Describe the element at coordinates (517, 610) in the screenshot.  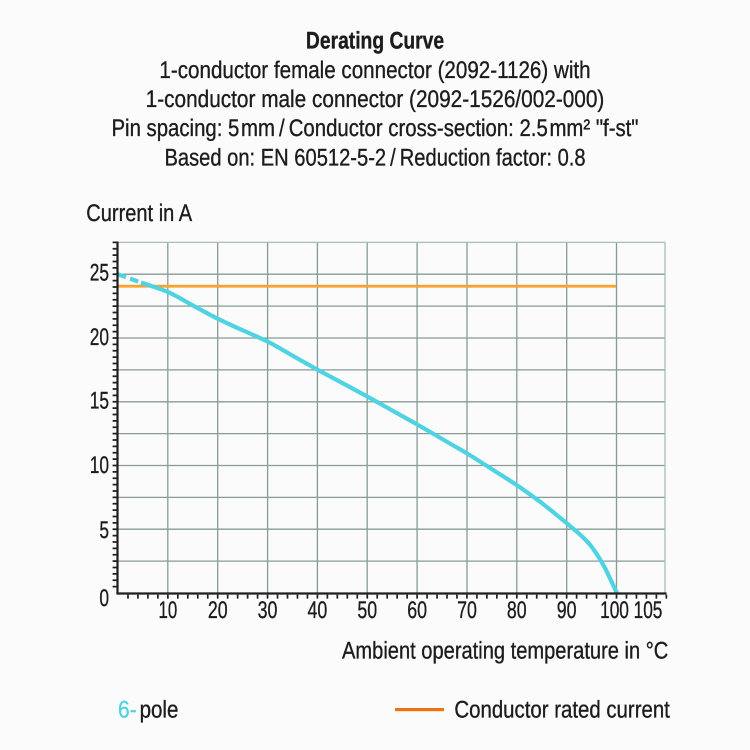
I see `svg-text: 80` at that location.